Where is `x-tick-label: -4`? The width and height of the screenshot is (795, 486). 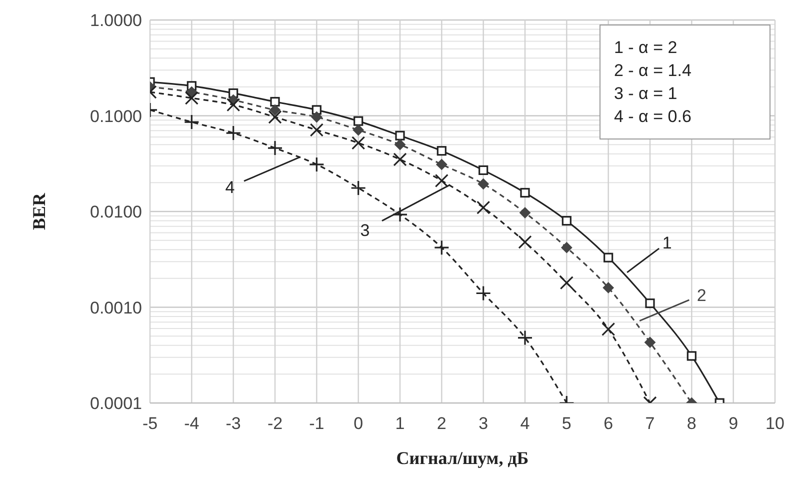
x-tick-label: -4 is located at coordinates (192, 423).